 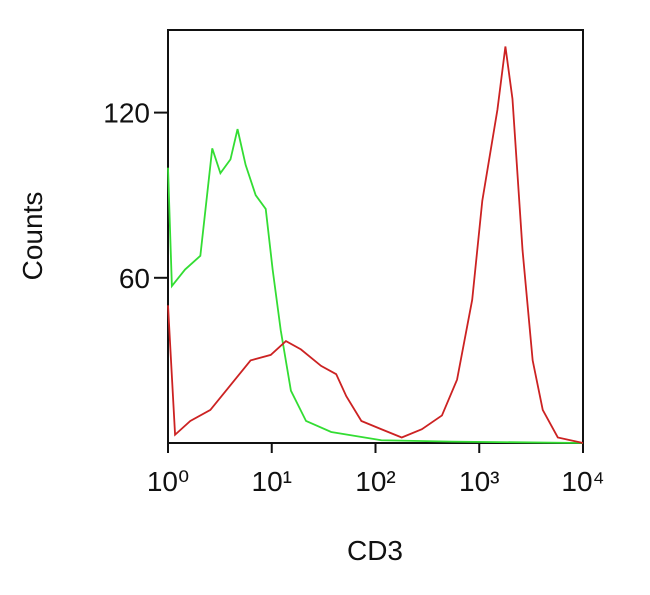 What do you see at coordinates (126, 113) in the screenshot?
I see `y-tick-label: 120` at bounding box center [126, 113].